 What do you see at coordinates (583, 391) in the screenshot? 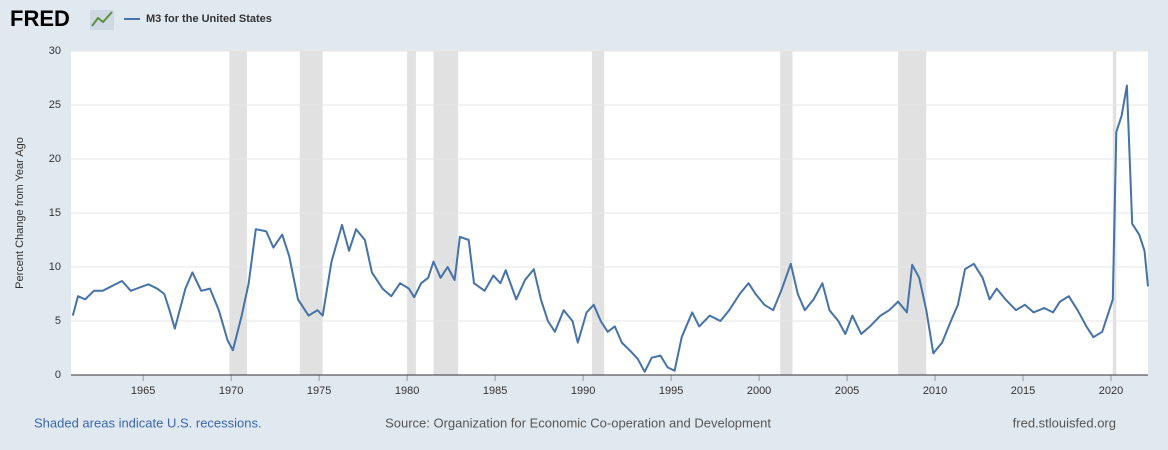
I see `x-tick-label: 1990` at bounding box center [583, 391].